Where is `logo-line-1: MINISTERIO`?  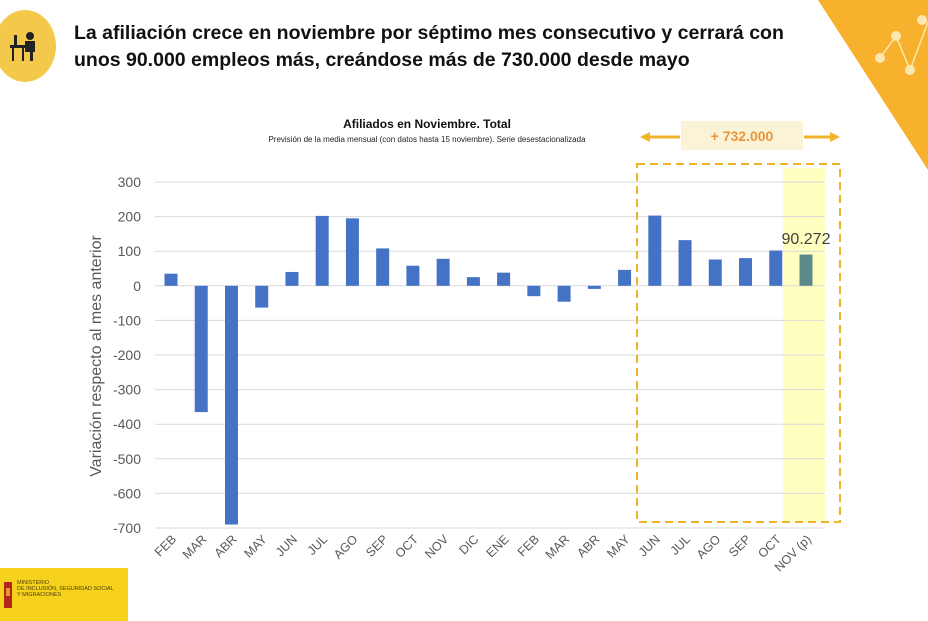 logo-line-1: MINISTERIO is located at coordinates (33, 583).